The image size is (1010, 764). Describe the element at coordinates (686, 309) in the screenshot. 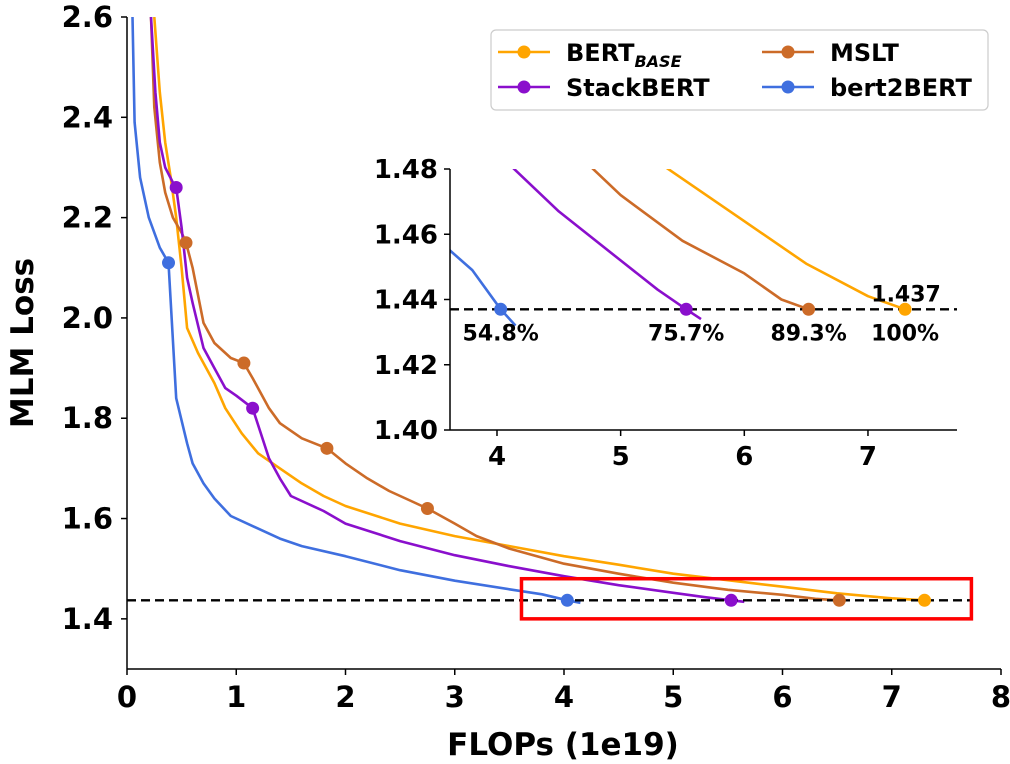

I see `inset-marker-stackbert` at that location.